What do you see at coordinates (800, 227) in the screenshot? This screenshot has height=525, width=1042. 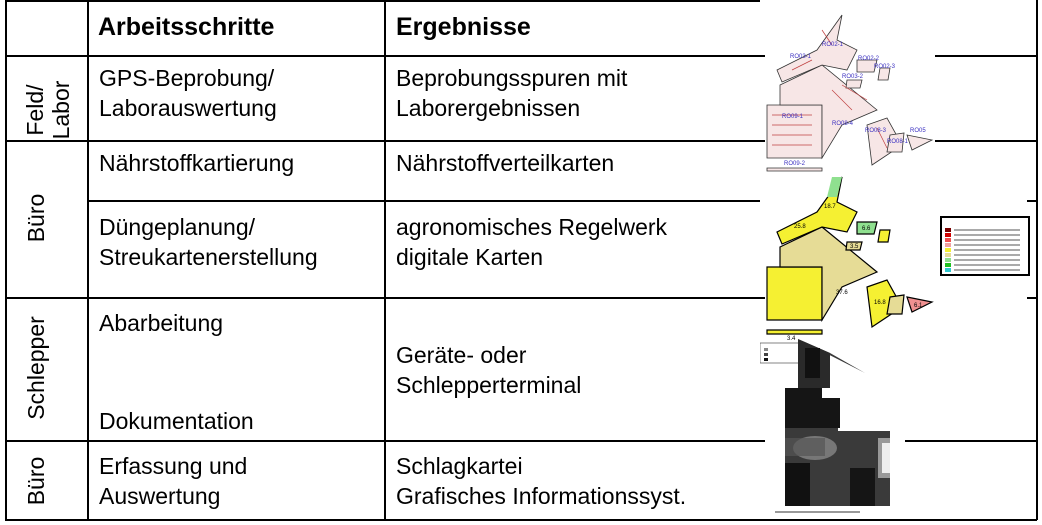 I see `map-value: 25.8` at bounding box center [800, 227].